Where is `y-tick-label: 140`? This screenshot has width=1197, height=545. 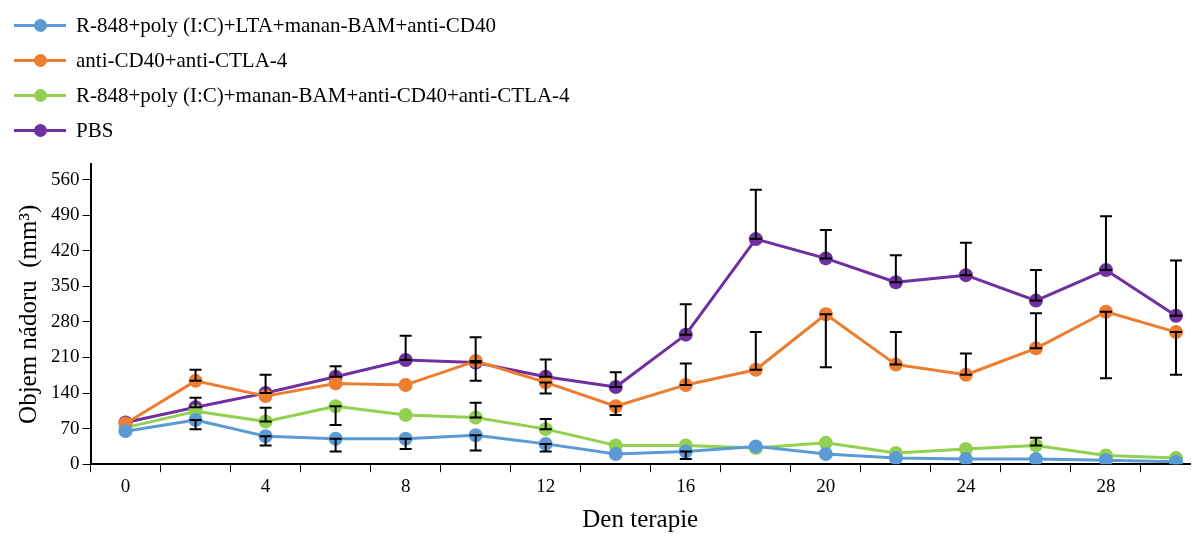
y-tick-label: 140 is located at coordinates (65, 392).